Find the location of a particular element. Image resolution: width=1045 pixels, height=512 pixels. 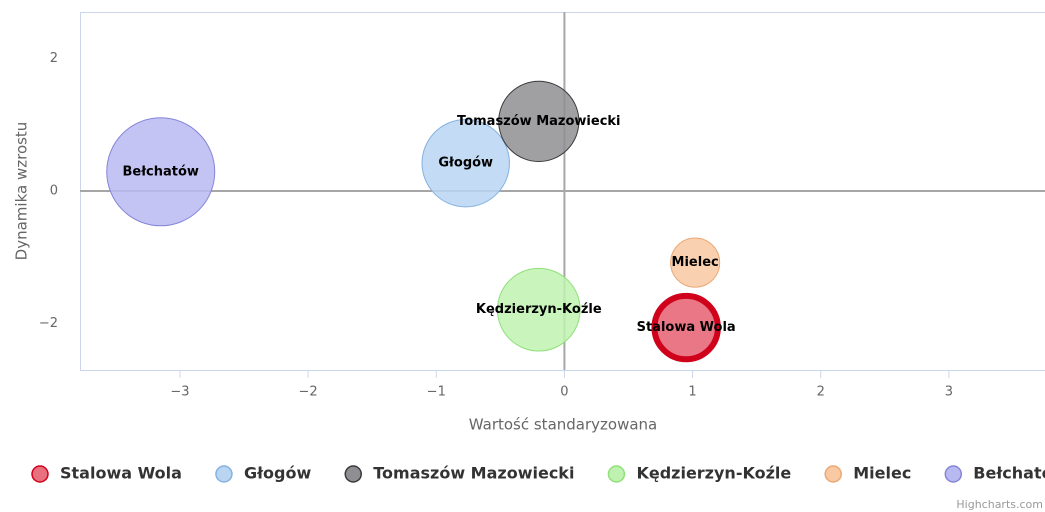

x-tick-label: −3 is located at coordinates (179, 392).